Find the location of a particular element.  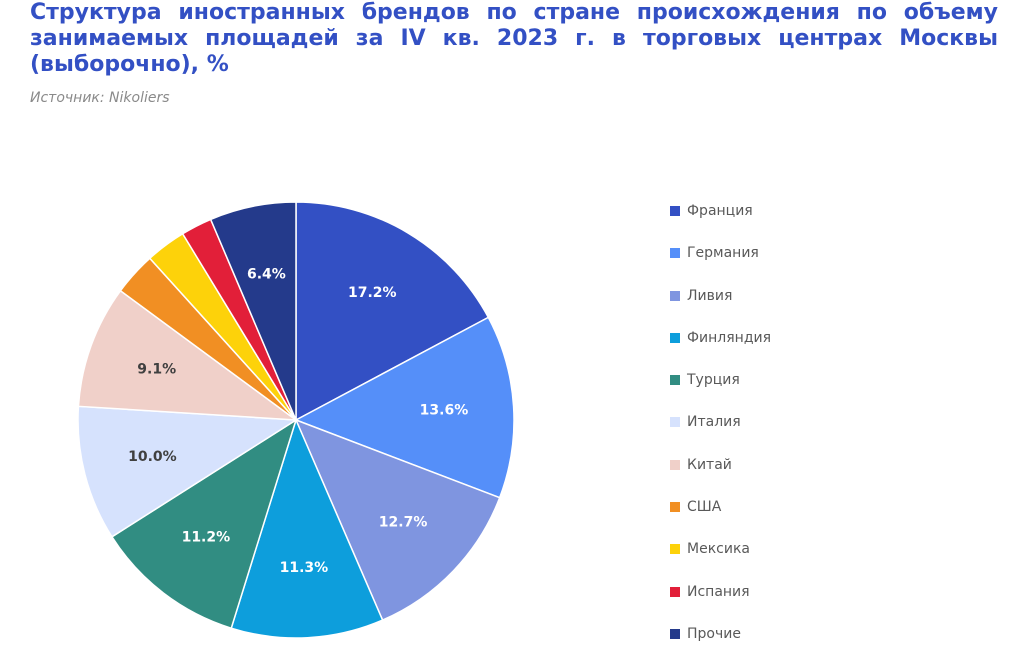

slice-data-label-6: 9.1% is located at coordinates (156, 369).